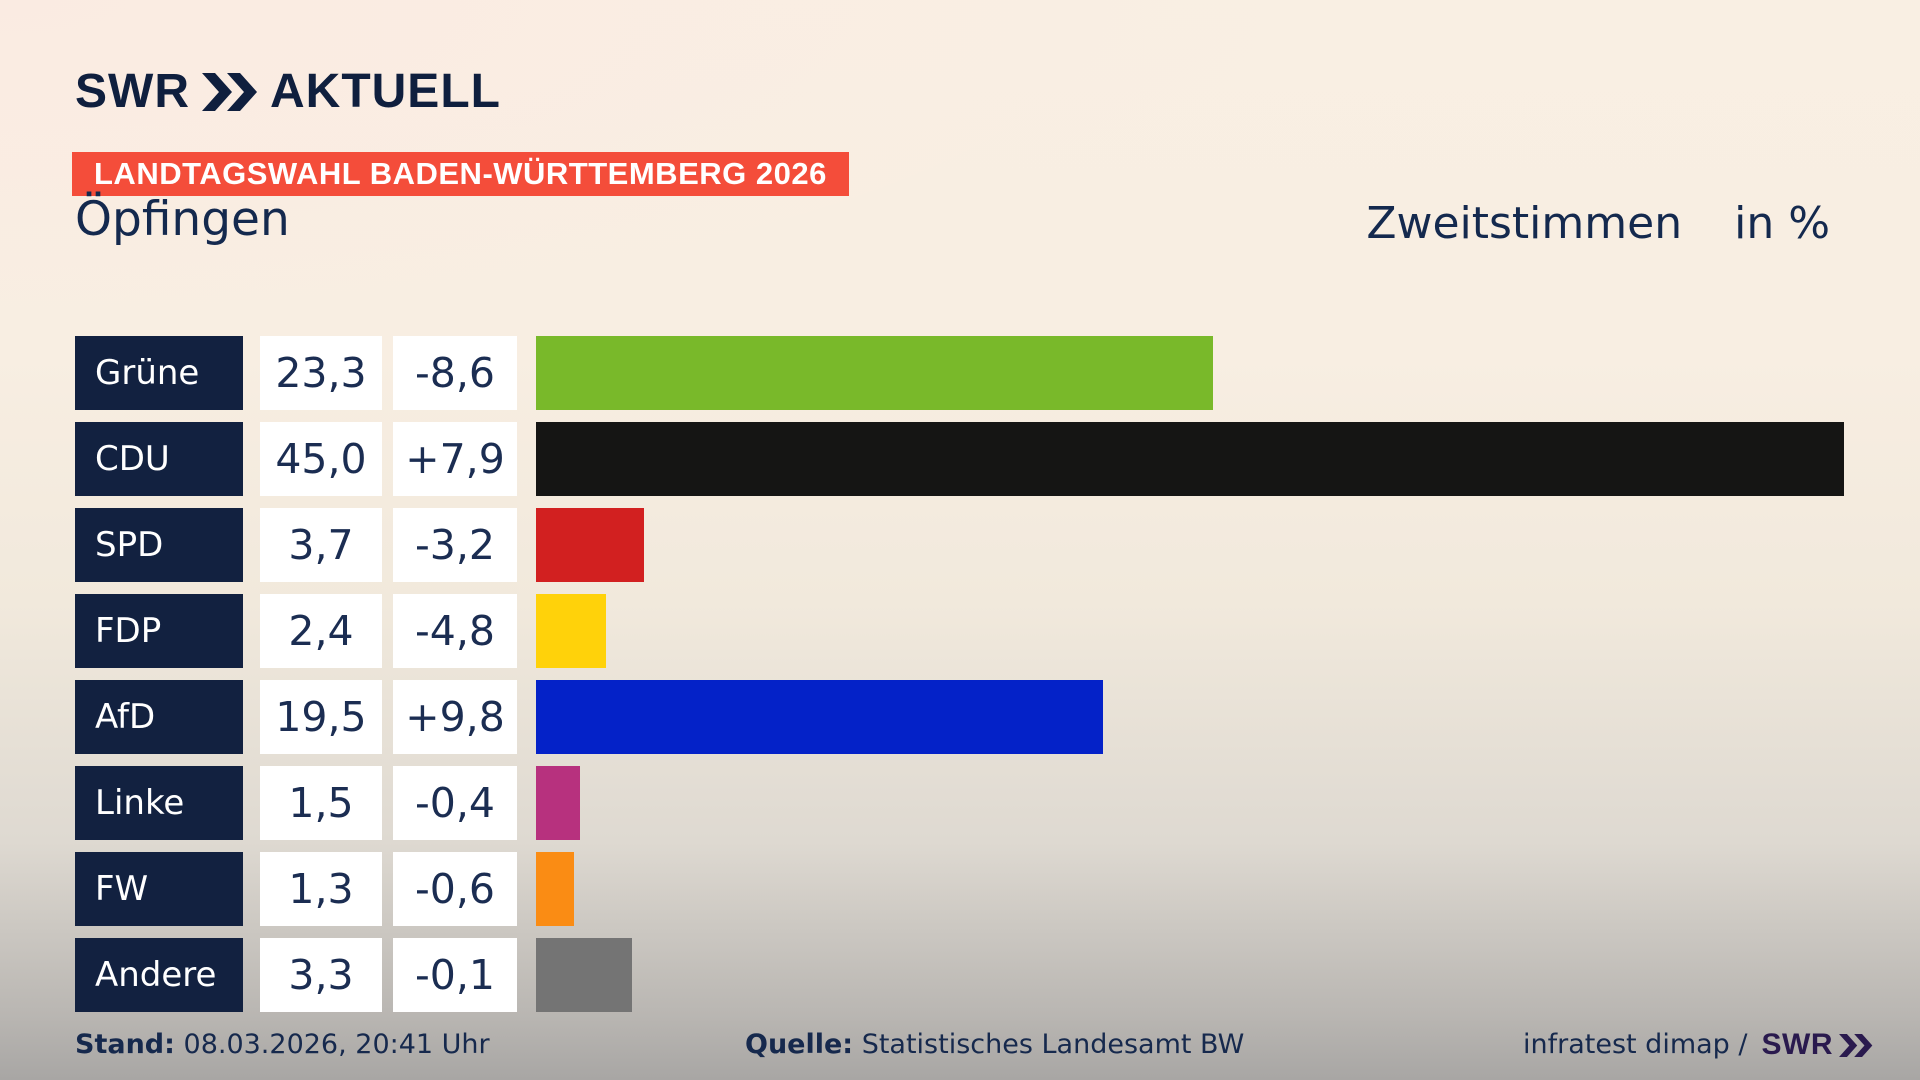 The height and width of the screenshot is (1080, 1920). I want to click on status-timestamp: Stand: 08.03.2026, 20:41 Uhr, so click(282, 1045).